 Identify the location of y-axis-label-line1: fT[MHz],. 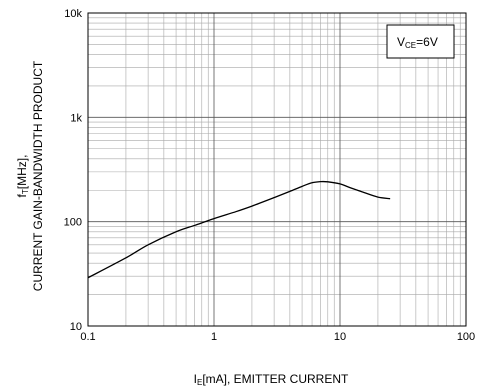
(22, 176).